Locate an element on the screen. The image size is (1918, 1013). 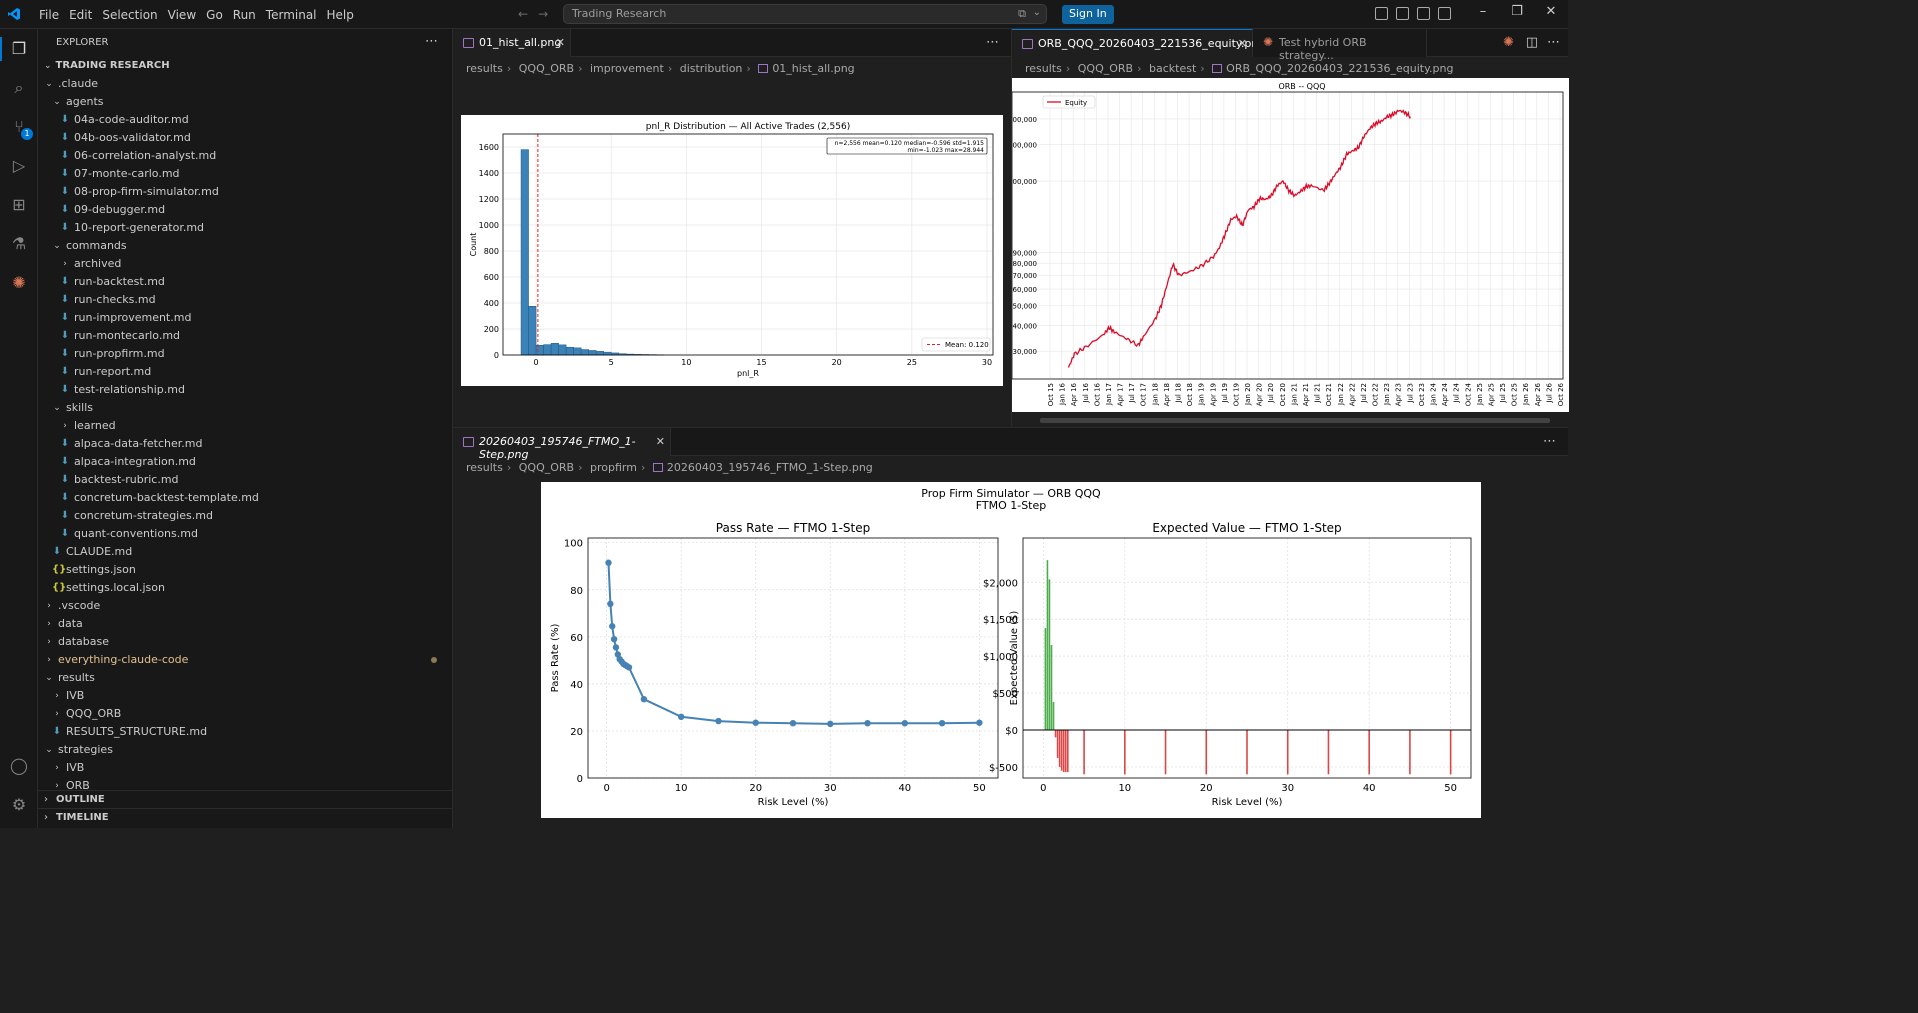
file-item: ⬇ 07-monte-carlo.md is located at coordinates (245, 174).